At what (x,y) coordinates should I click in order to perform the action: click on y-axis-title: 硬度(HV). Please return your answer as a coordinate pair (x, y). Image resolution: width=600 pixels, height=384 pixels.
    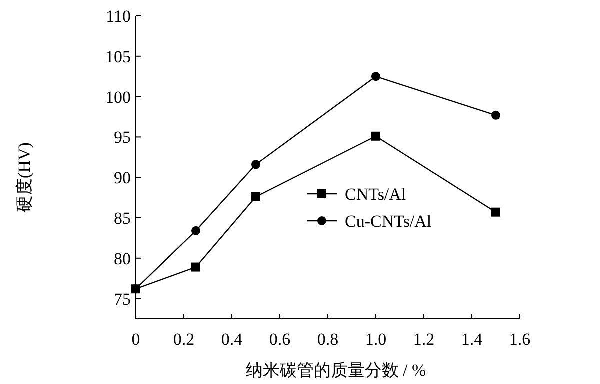
    Looking at the image, I should click on (24, 177).